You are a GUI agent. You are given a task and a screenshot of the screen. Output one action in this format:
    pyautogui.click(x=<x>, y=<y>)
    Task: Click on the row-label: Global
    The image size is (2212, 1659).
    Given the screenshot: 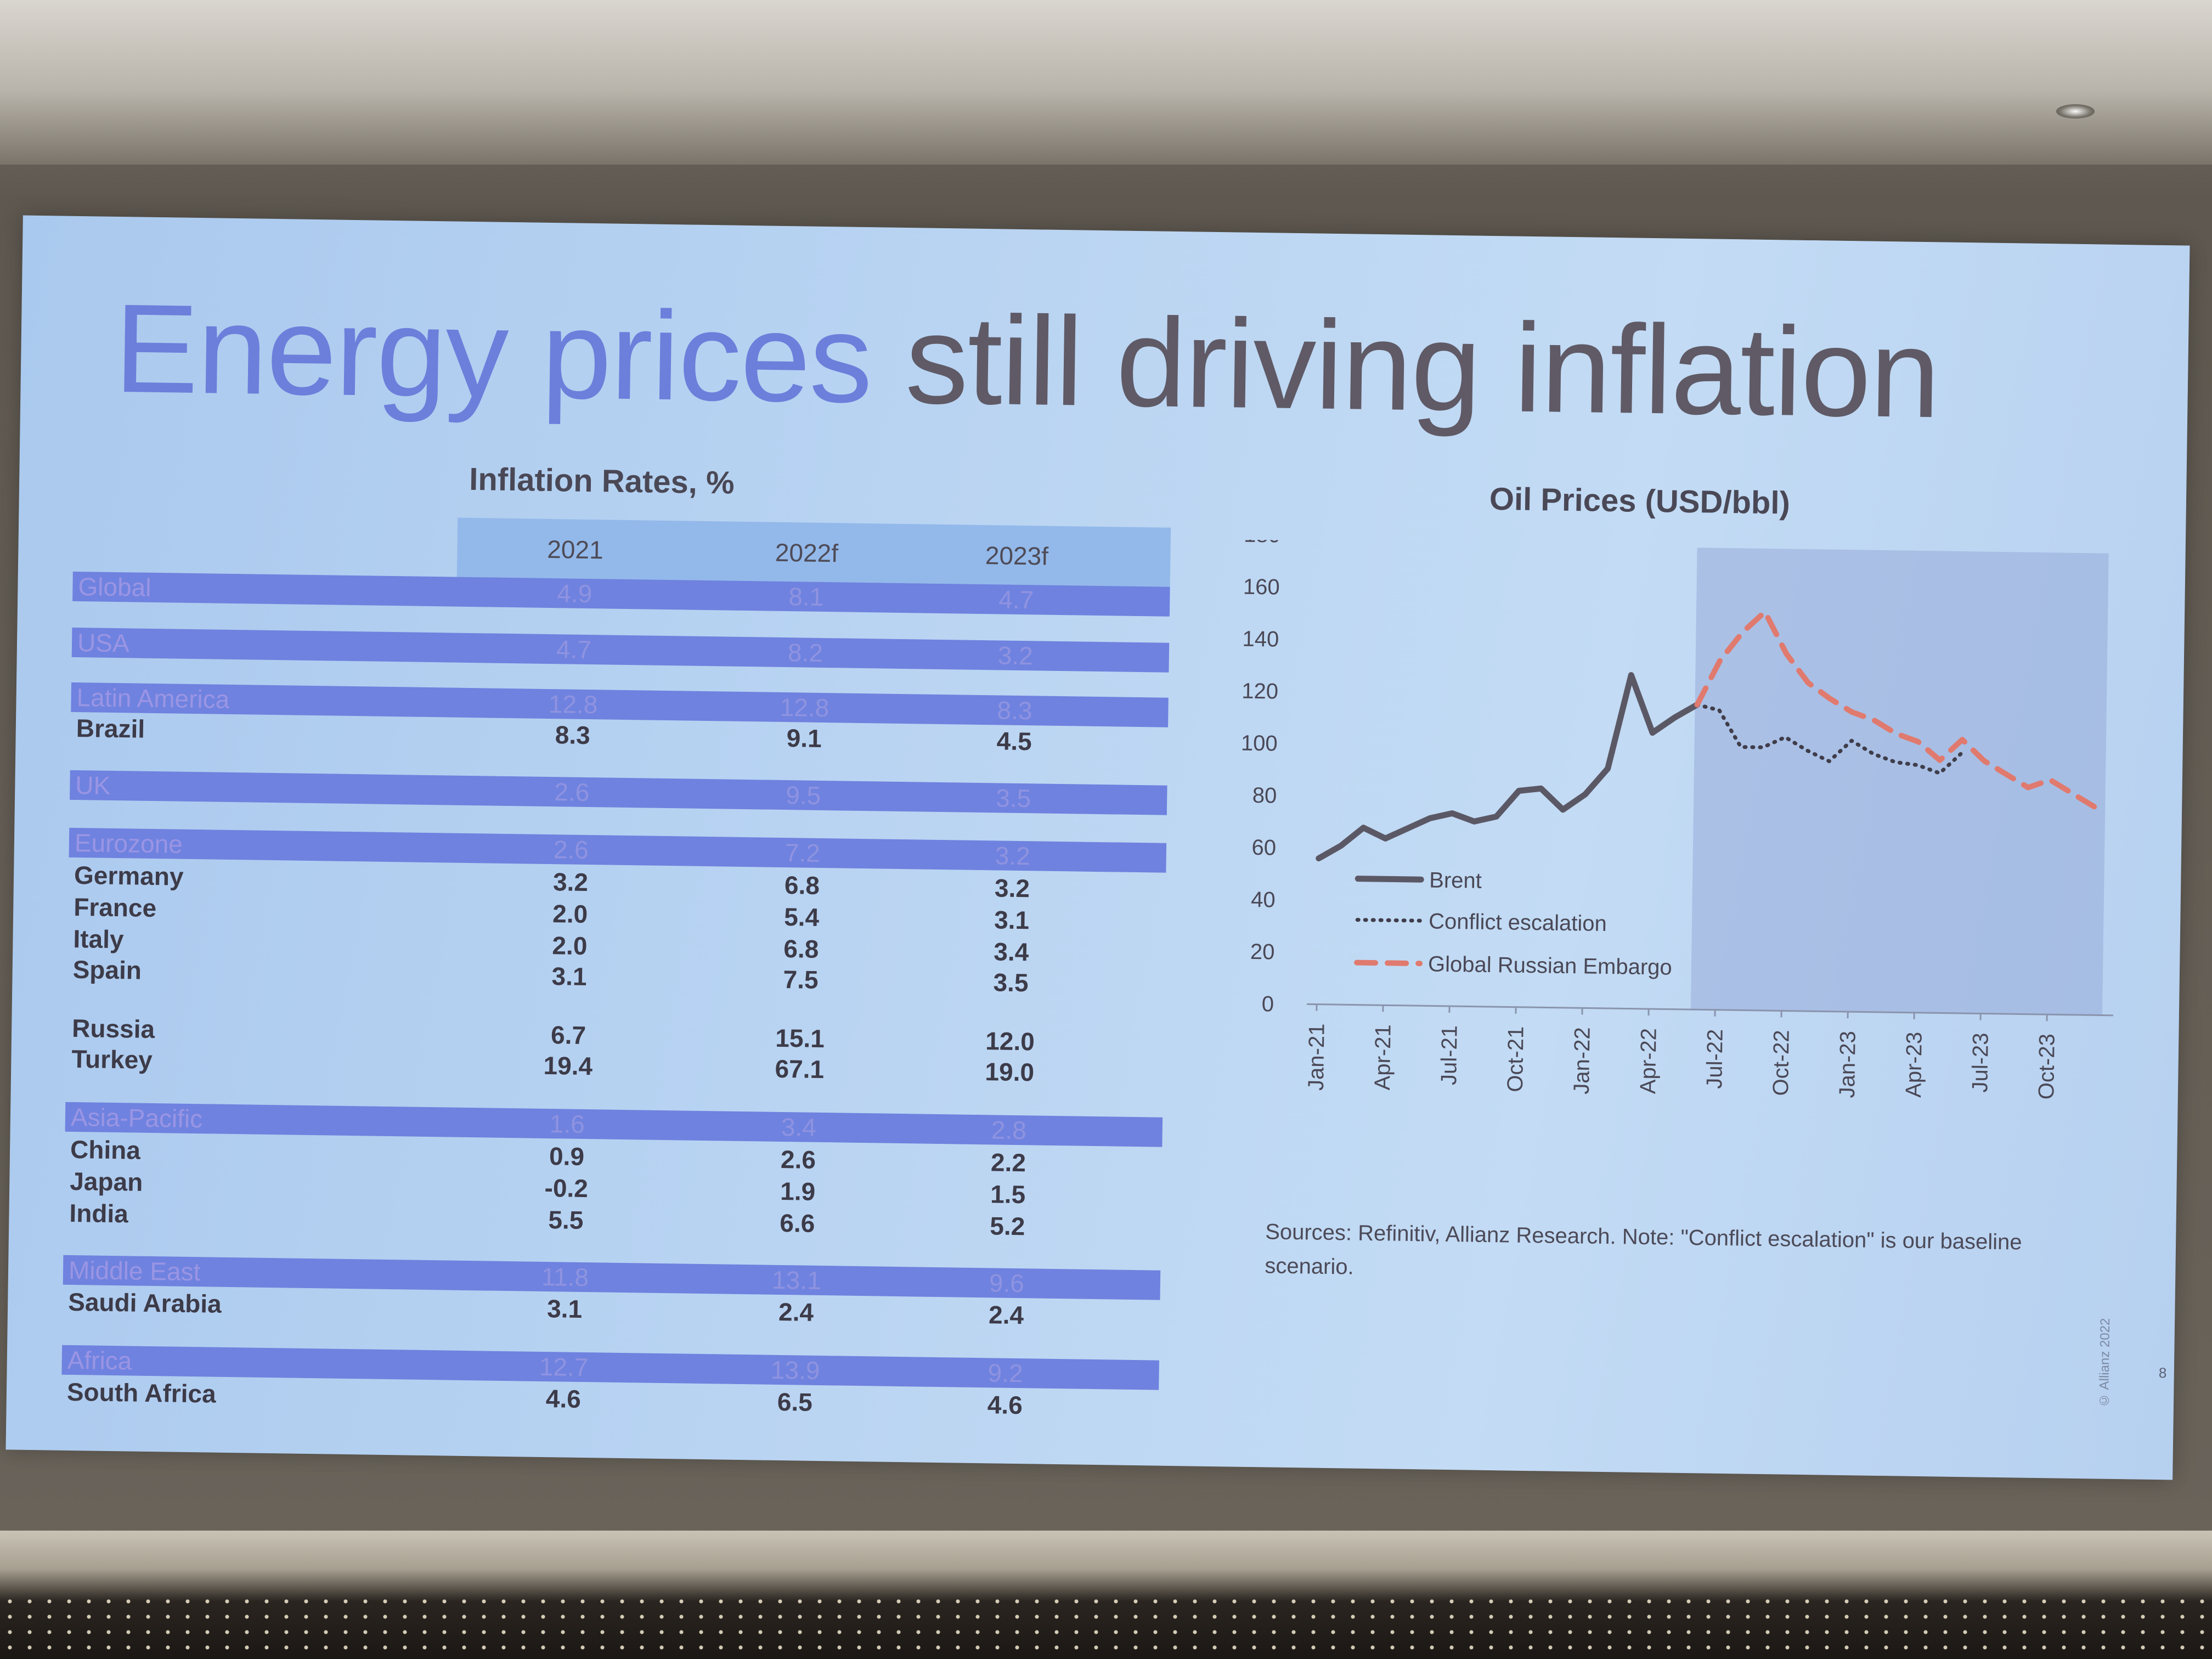 What is the action you would take?
    pyautogui.click(x=114, y=587)
    